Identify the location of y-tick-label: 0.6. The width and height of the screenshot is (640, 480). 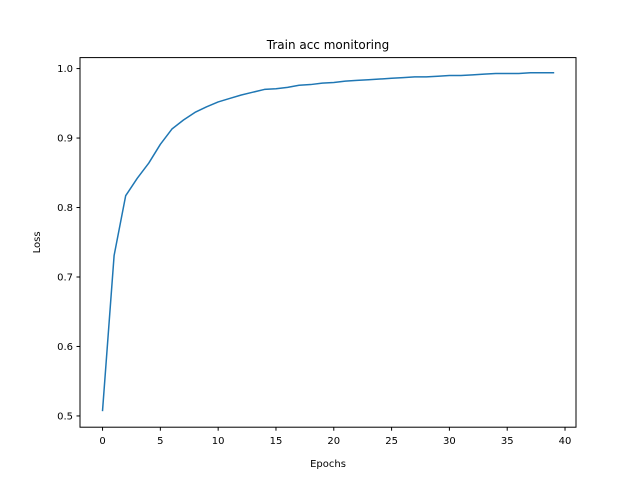
(65, 347).